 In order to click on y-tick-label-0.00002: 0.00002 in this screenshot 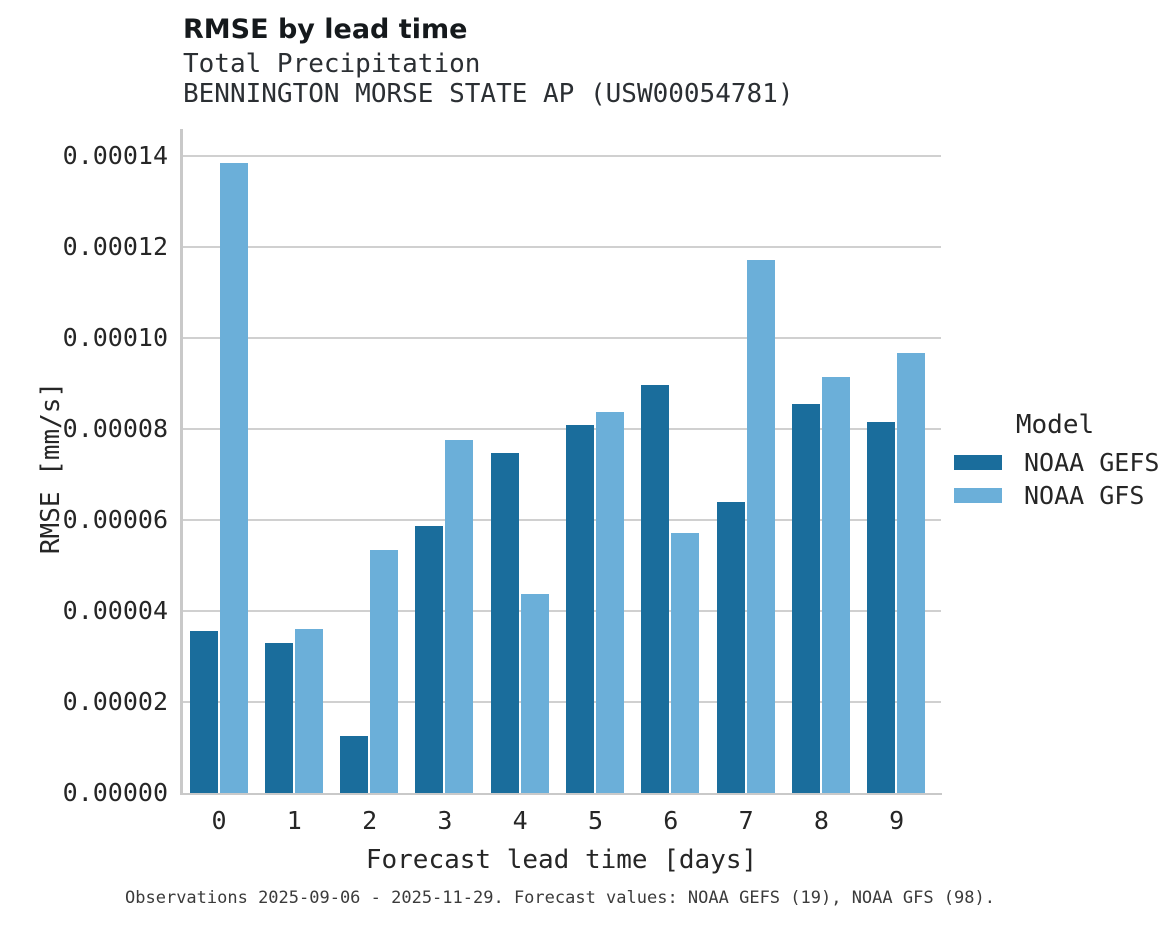, I will do `click(115, 701)`.